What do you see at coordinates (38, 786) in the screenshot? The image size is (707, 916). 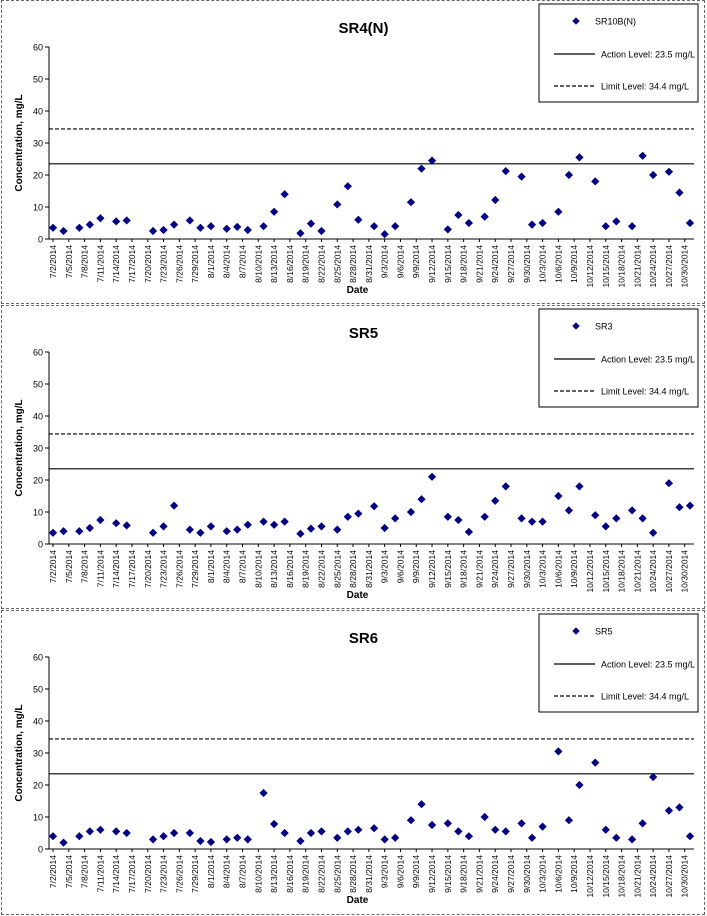 I see `y-tick-label: 20` at bounding box center [38, 786].